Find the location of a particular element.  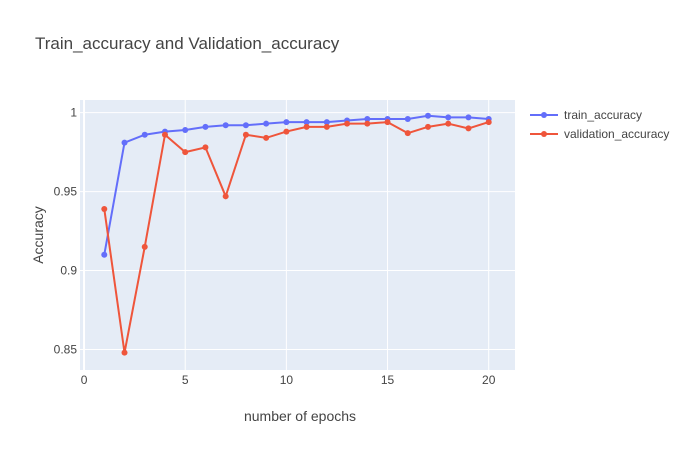

y-tick-label: 1 is located at coordinates (73, 113).